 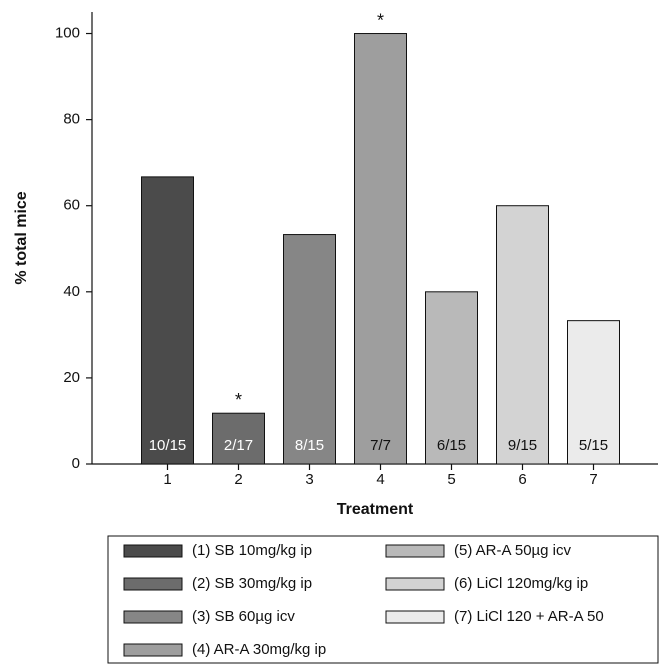 What do you see at coordinates (522, 479) in the screenshot?
I see `x-tick-label: 6` at bounding box center [522, 479].